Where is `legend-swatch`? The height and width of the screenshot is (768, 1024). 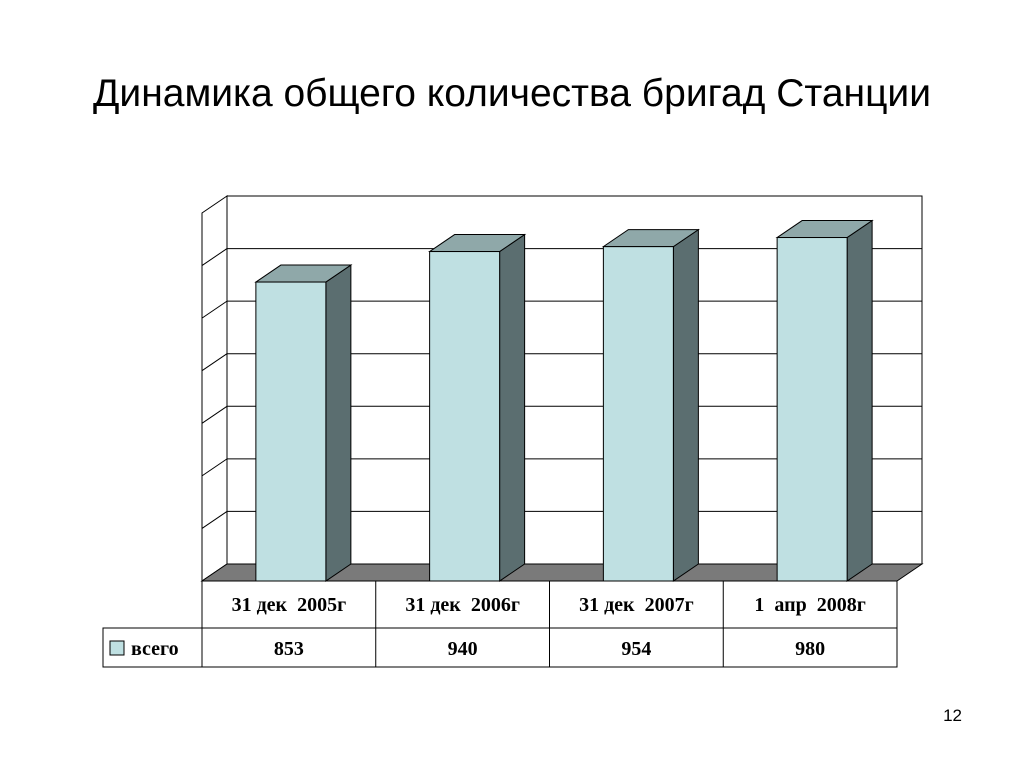 legend-swatch is located at coordinates (117, 648).